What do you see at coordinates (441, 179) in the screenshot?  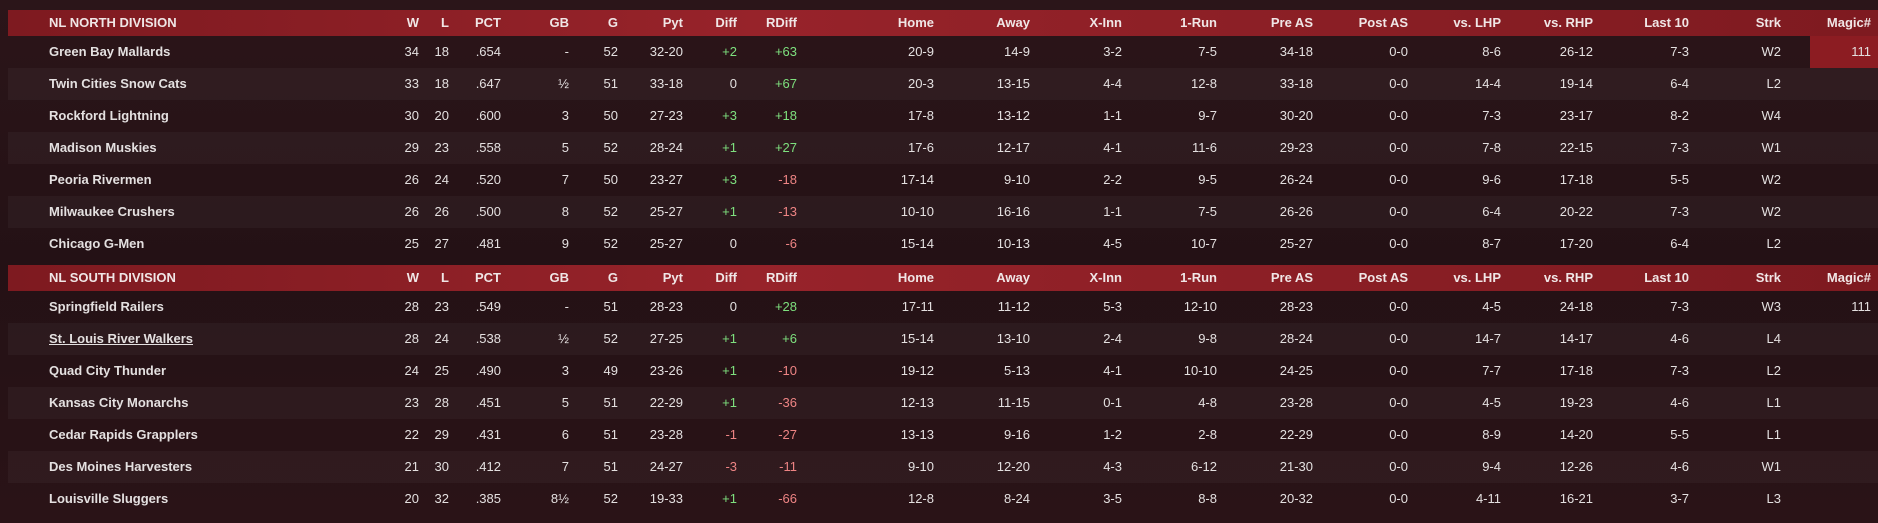 I see `stat-cell: 24` at bounding box center [441, 179].